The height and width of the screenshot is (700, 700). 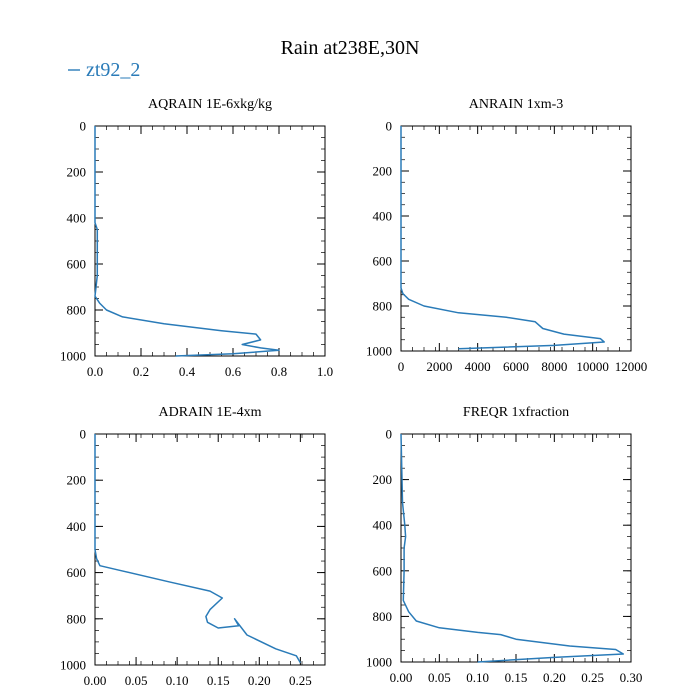 I want to click on legend-label: zt92_2, so click(x=113, y=70).